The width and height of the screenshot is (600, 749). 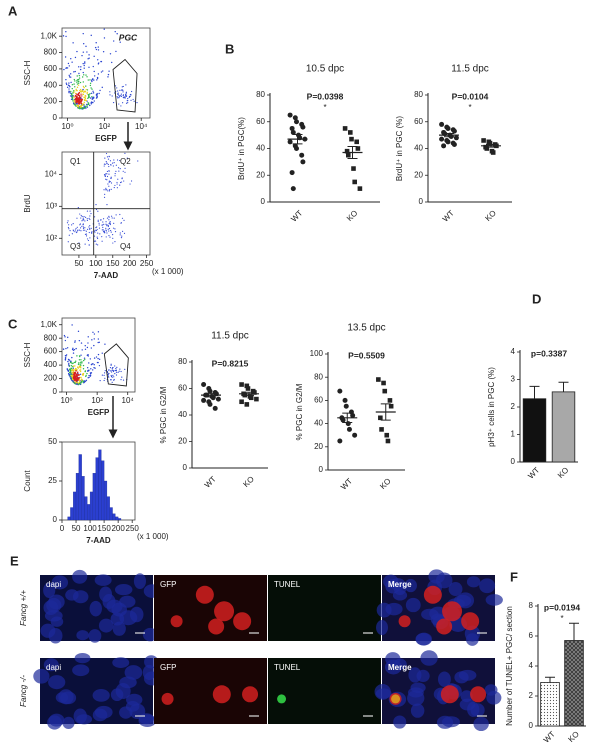 I want to click on x-tick-label: KO, so click(x=248, y=482).